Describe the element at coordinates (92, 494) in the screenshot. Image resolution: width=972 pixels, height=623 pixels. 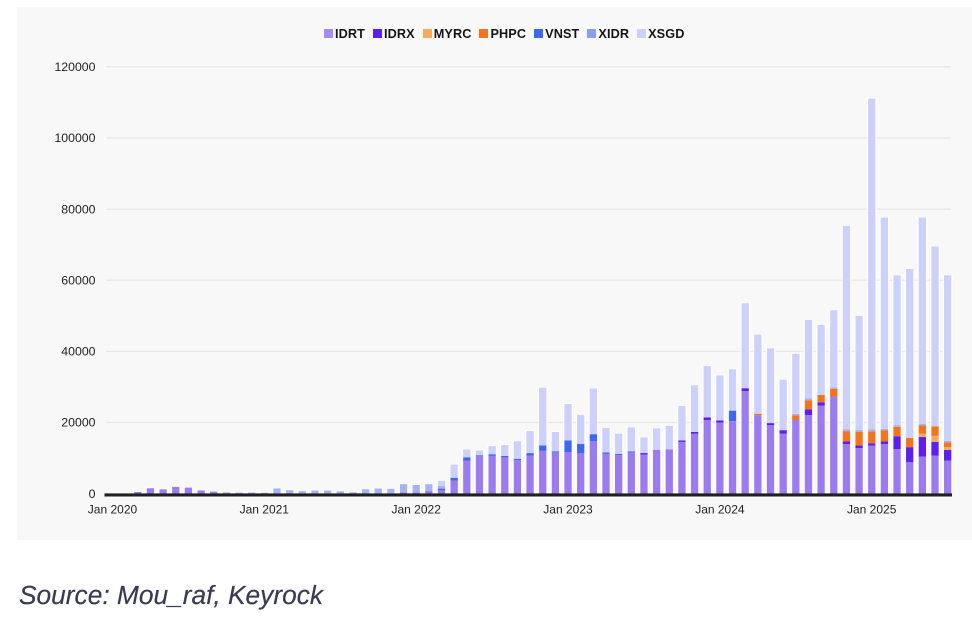
I see `svg-text: 0` at that location.